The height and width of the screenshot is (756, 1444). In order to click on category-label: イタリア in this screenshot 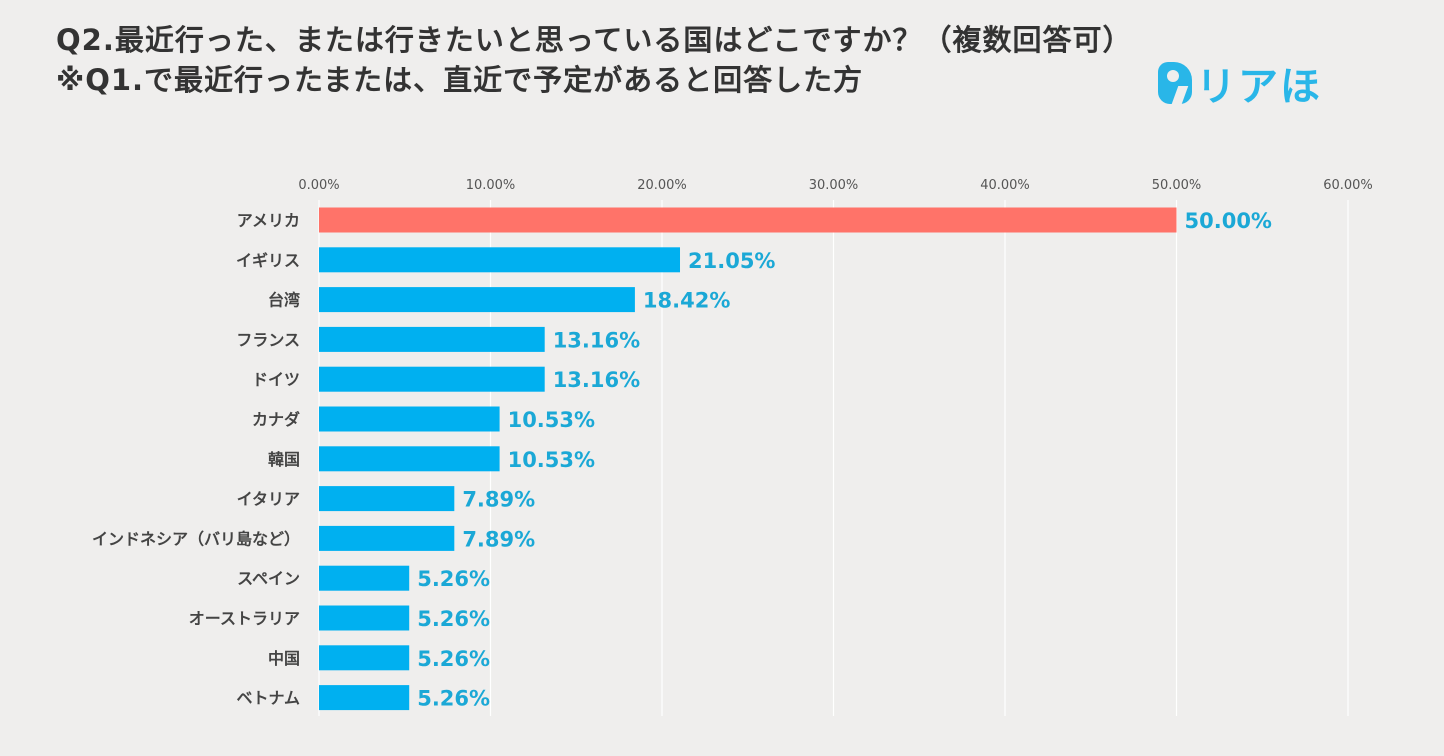, I will do `click(268, 499)`.